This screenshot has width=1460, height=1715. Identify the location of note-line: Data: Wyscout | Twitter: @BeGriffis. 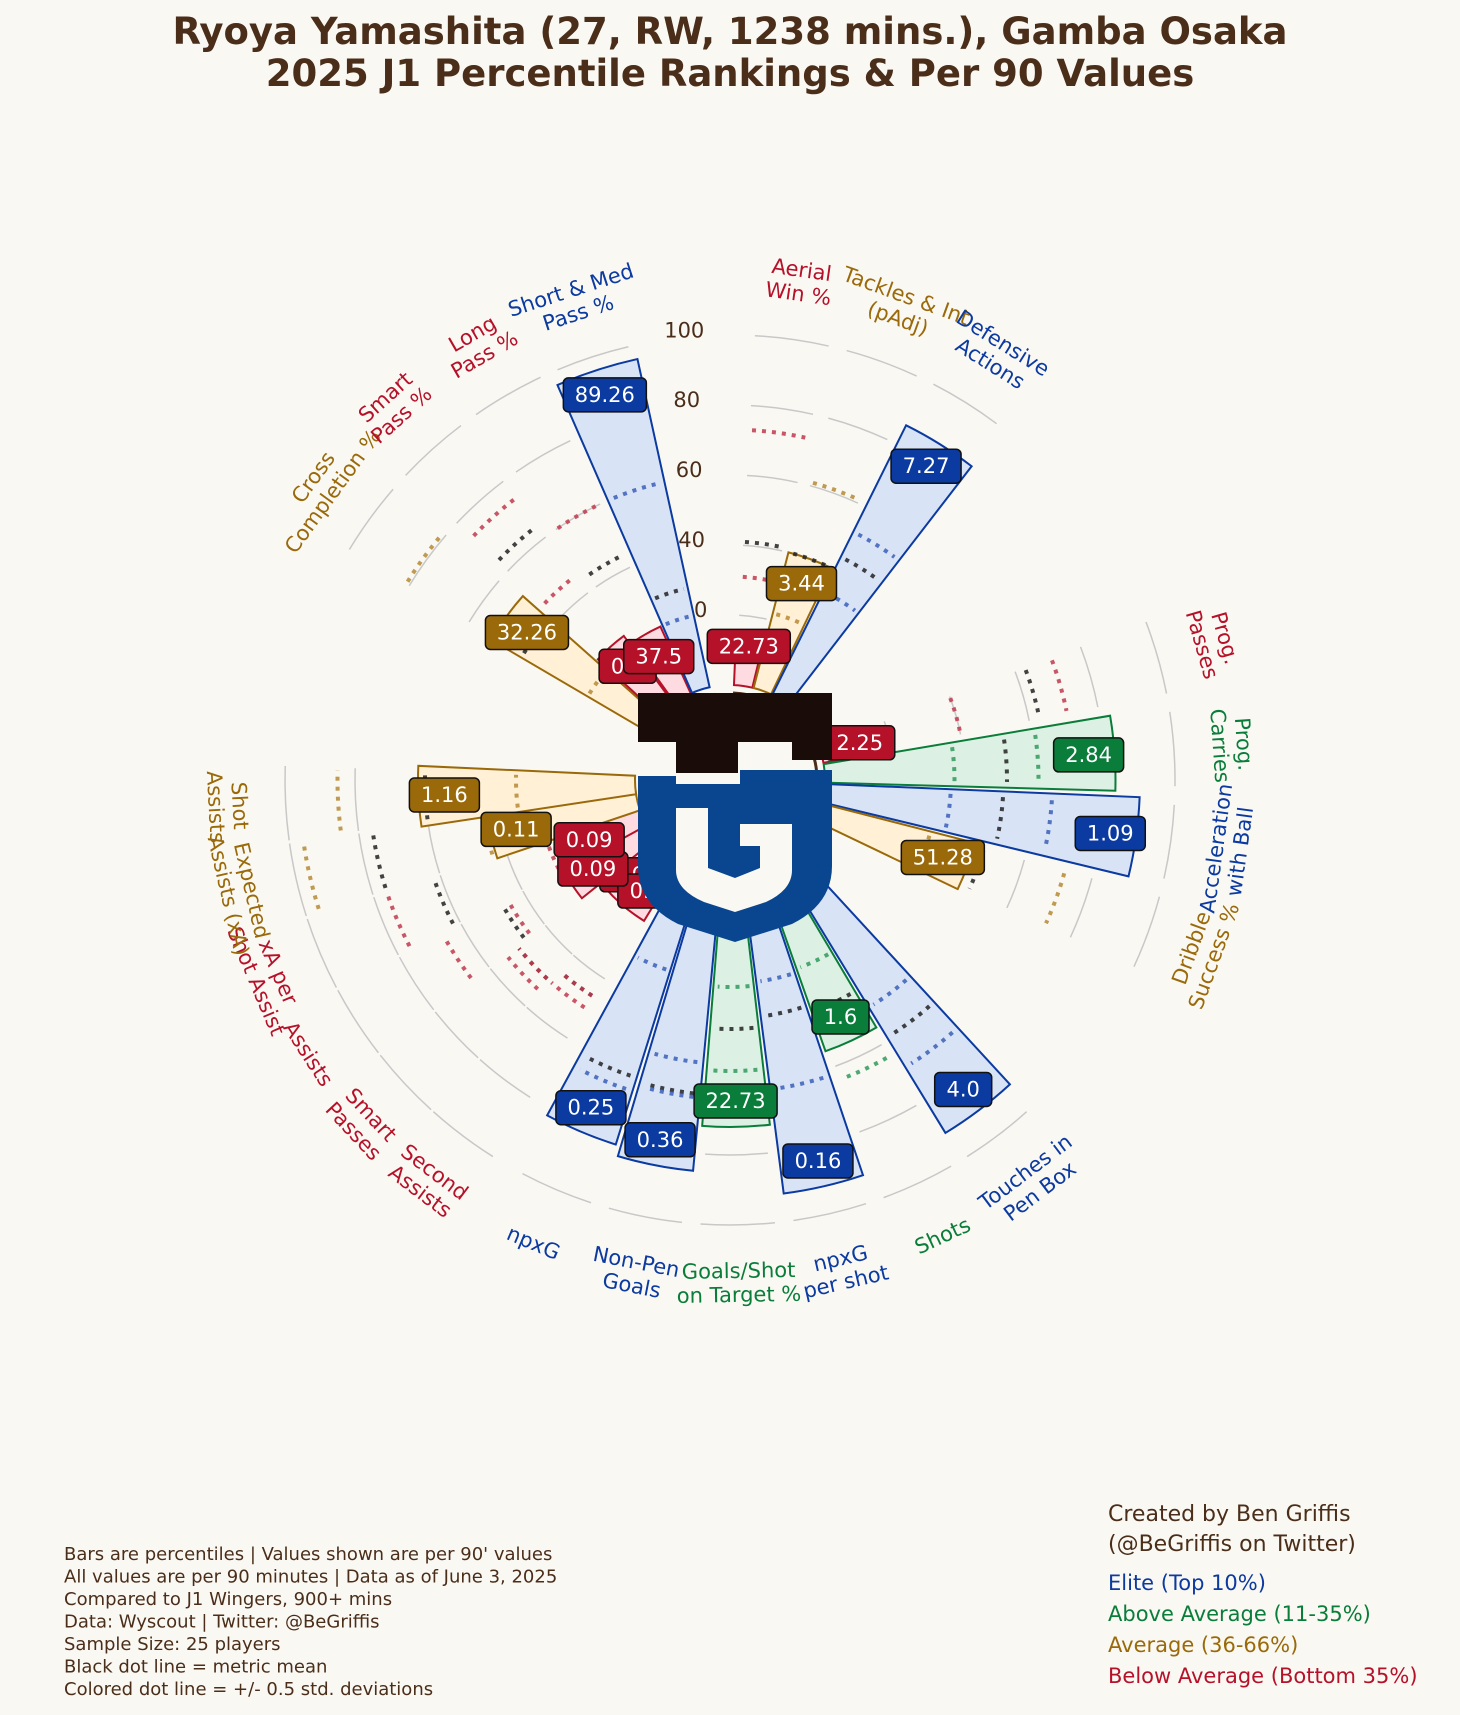
(222, 1622).